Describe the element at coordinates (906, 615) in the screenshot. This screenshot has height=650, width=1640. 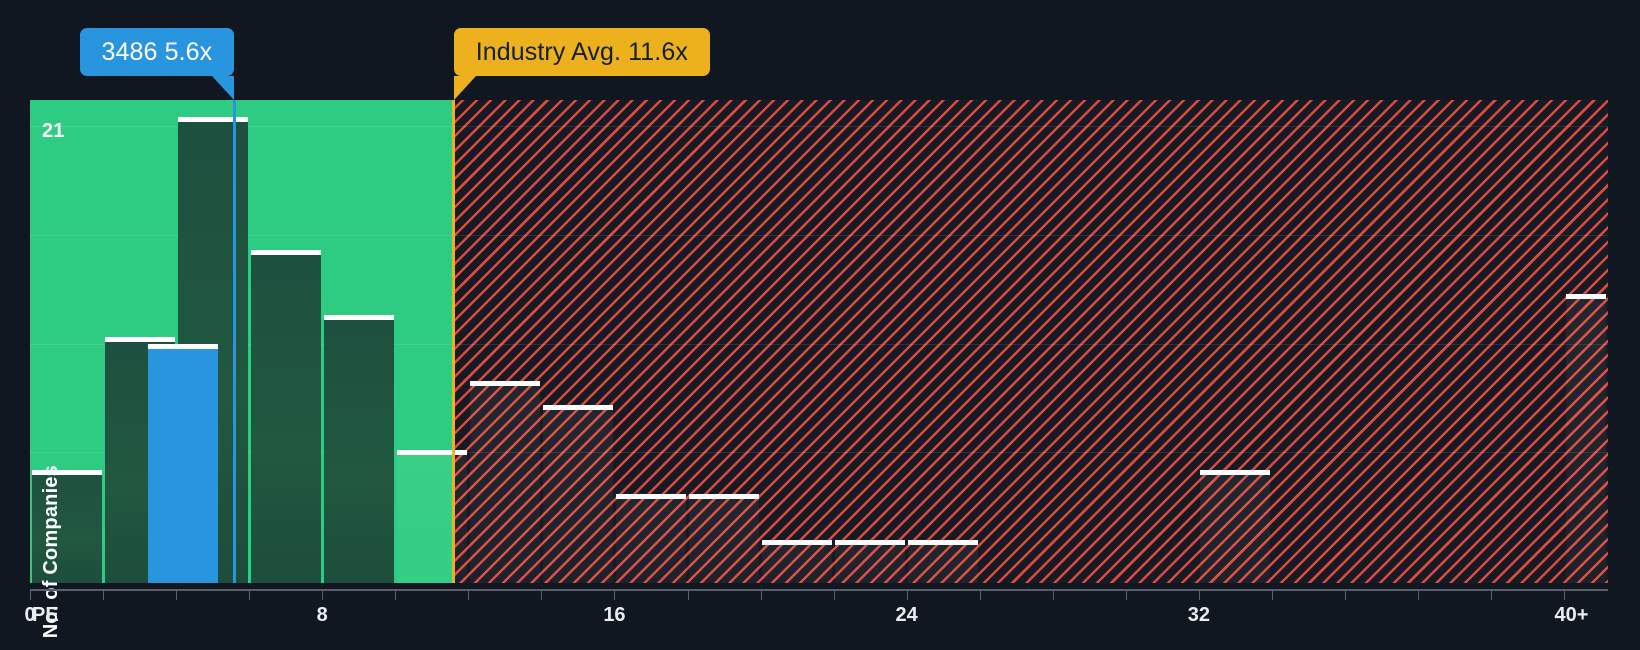
I see `x-axis-label: 24` at that location.